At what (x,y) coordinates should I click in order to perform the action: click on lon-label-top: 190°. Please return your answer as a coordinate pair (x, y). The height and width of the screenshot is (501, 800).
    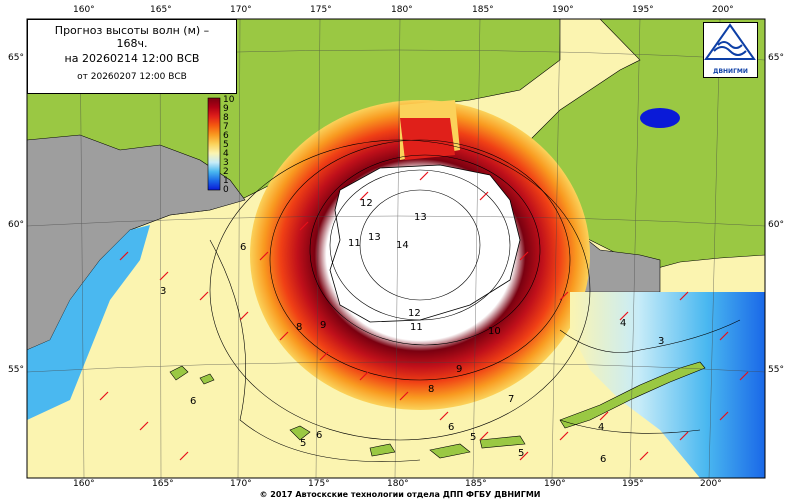
    Looking at the image, I should click on (563, 10).